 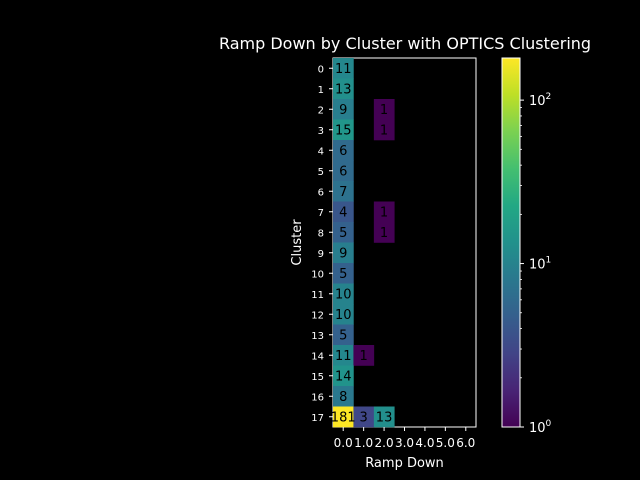 I want to click on x-tick-label: 2.0, so click(x=384, y=443).